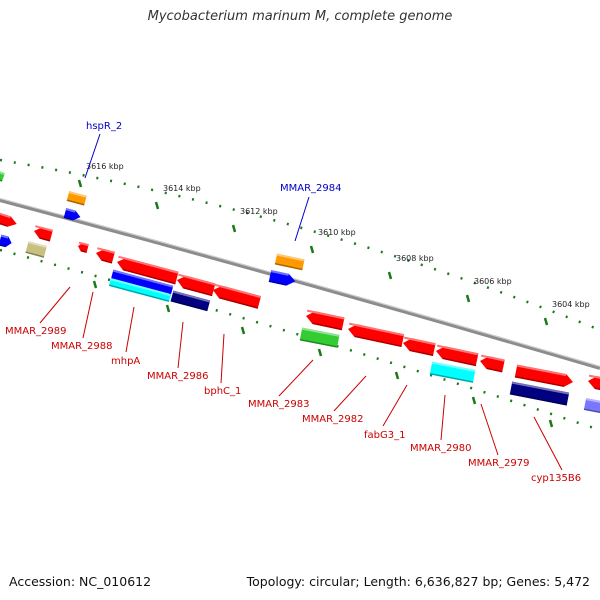 The height and width of the screenshot is (600, 600). I want to click on ruler-tick-label: 3616 kbp, so click(105, 166).